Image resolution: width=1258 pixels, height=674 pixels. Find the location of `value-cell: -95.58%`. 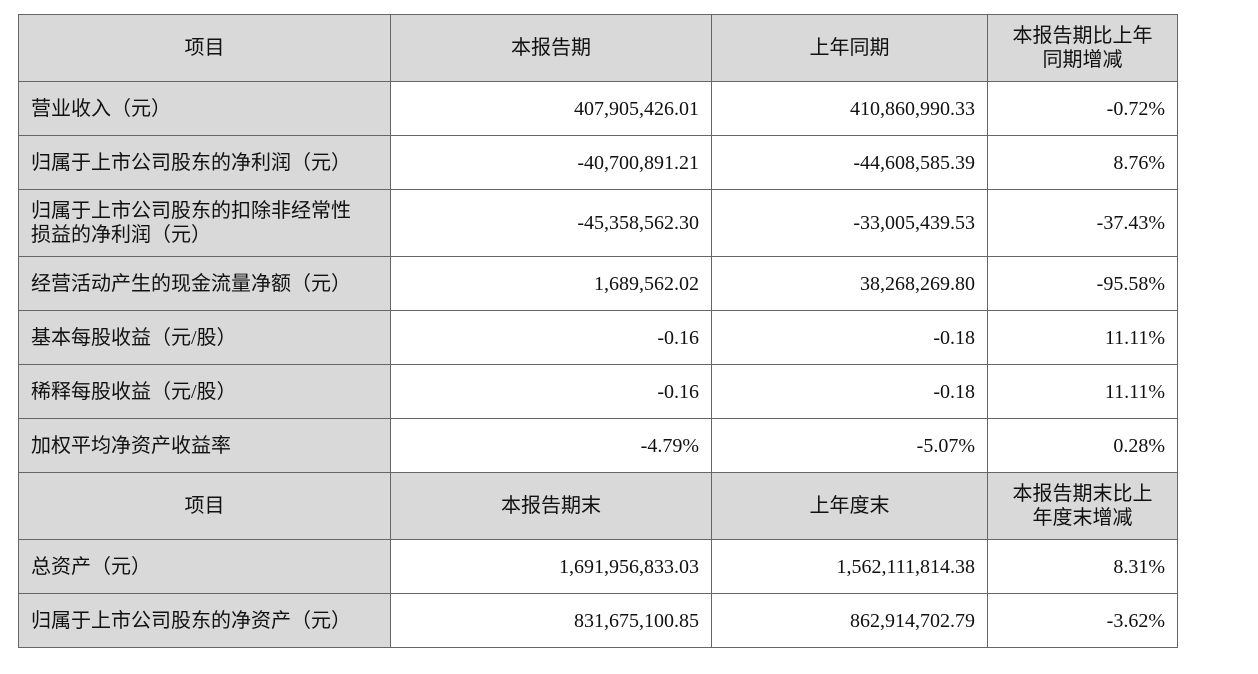

value-cell: -95.58% is located at coordinates (1082, 283).